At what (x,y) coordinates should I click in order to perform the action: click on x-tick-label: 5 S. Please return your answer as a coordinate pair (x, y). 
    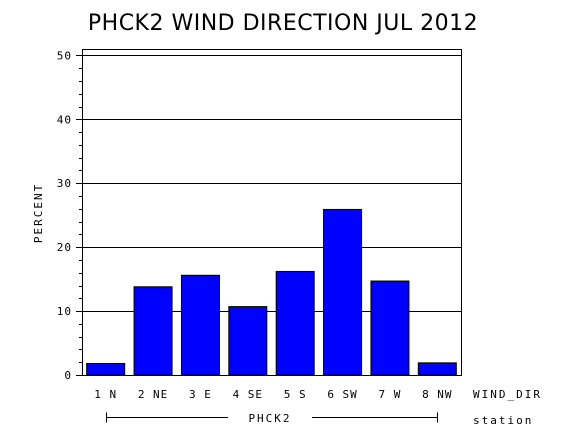
    Looking at the image, I should click on (295, 394).